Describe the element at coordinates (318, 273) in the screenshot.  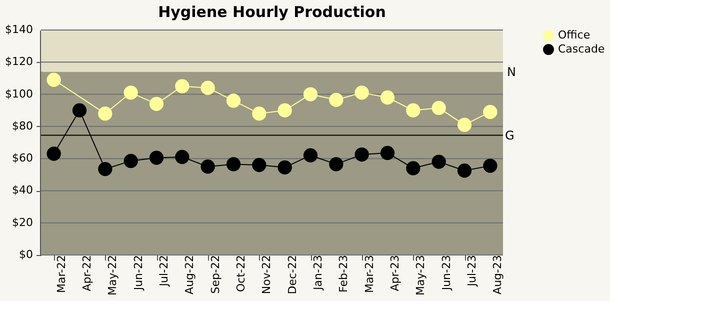
I see `x-tick-label: Jan-23` at that location.